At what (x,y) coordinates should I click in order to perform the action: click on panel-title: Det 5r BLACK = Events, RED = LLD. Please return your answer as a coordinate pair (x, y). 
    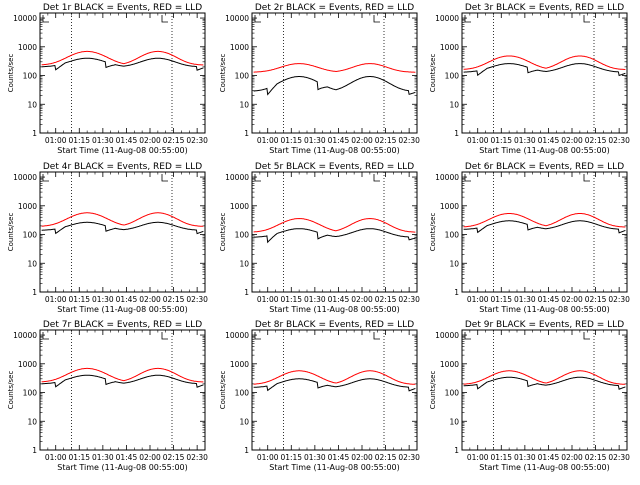
    Looking at the image, I should click on (334, 167).